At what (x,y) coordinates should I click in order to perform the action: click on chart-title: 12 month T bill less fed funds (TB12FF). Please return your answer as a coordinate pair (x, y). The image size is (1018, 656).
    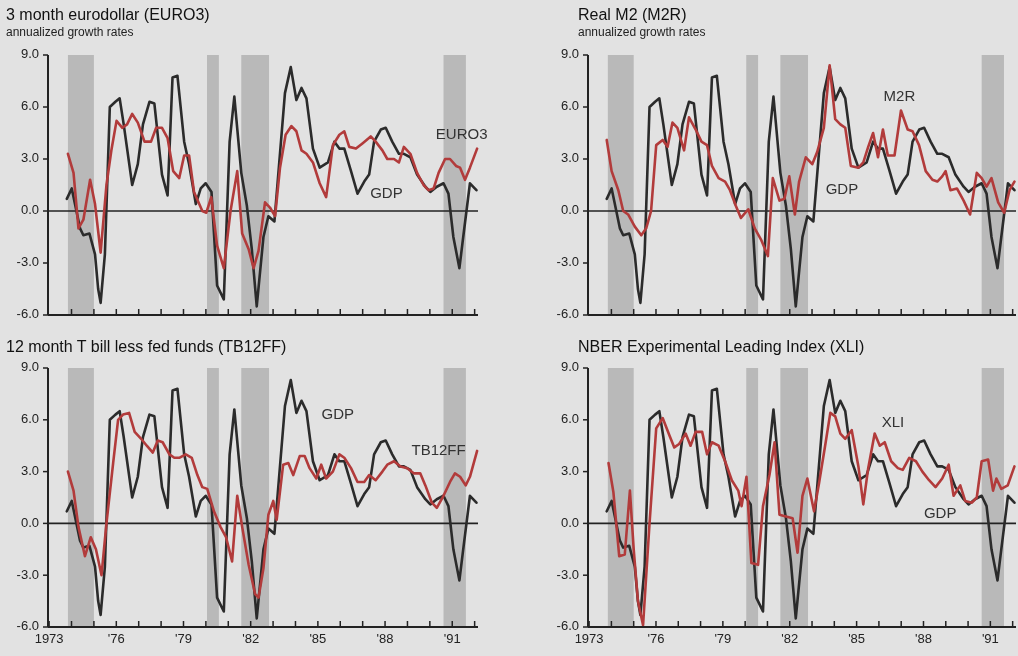
    Looking at the image, I should click on (146, 346).